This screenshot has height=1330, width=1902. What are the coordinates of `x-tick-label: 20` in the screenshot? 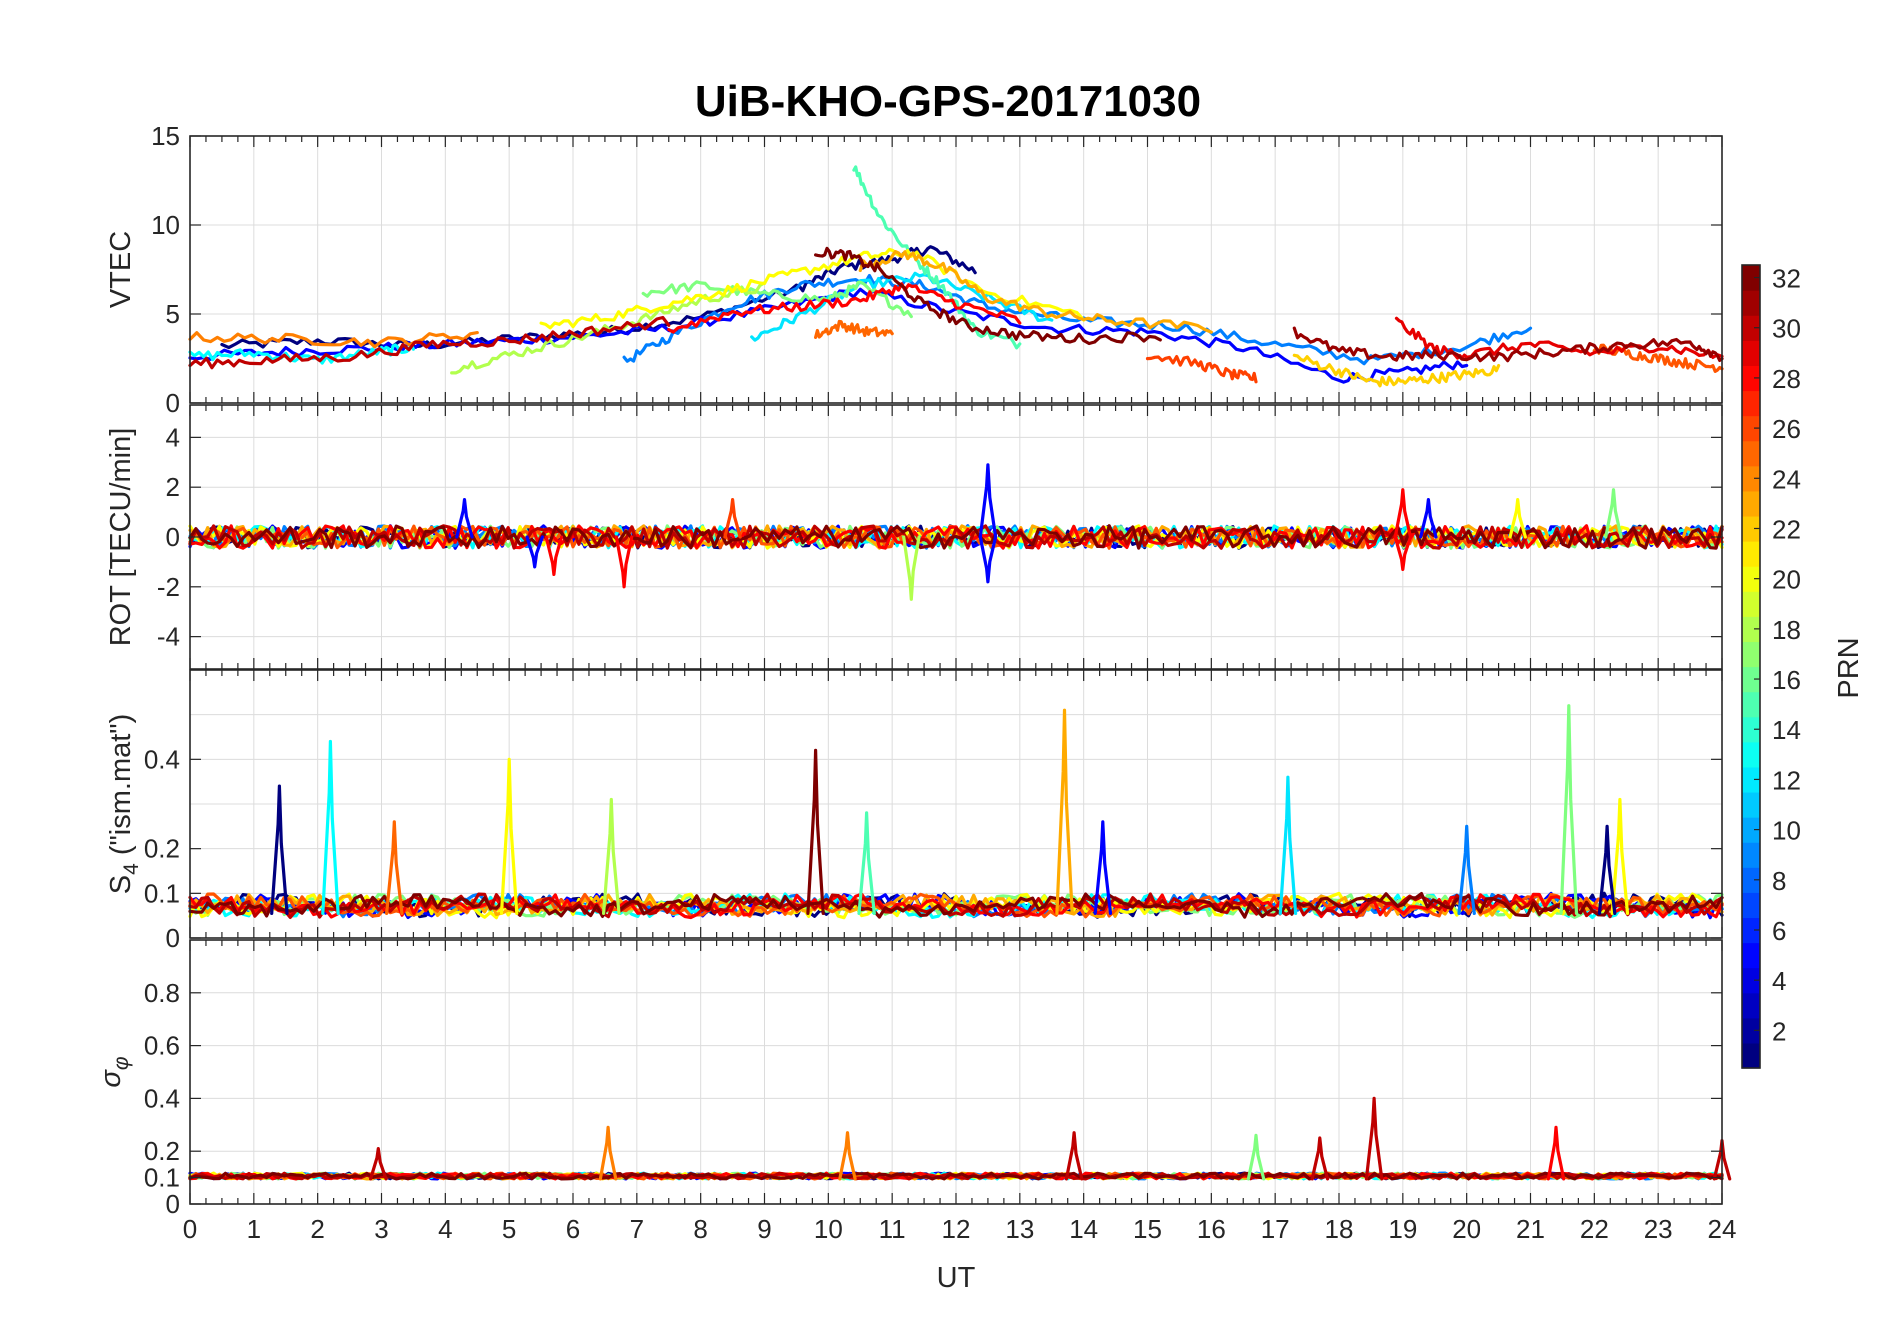 It's located at (1466, 1229).